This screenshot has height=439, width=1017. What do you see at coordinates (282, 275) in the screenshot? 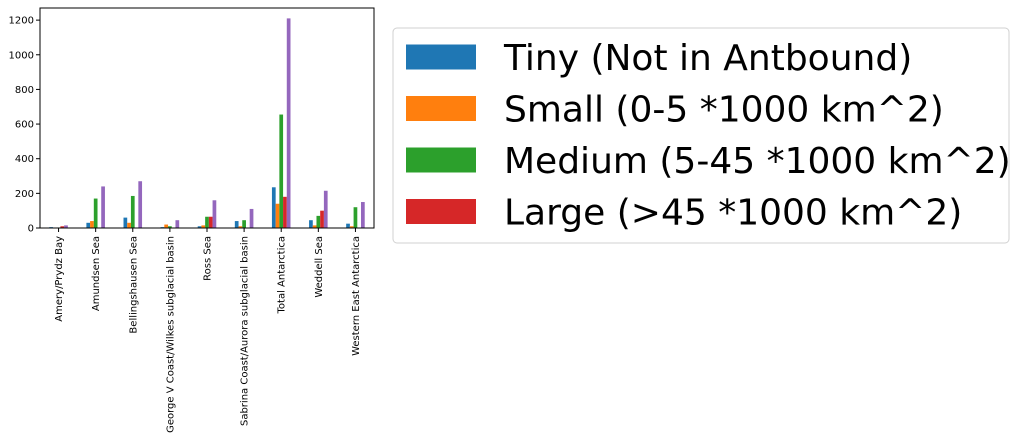
I see `x-tick-label: Total Antarctica` at bounding box center [282, 275].